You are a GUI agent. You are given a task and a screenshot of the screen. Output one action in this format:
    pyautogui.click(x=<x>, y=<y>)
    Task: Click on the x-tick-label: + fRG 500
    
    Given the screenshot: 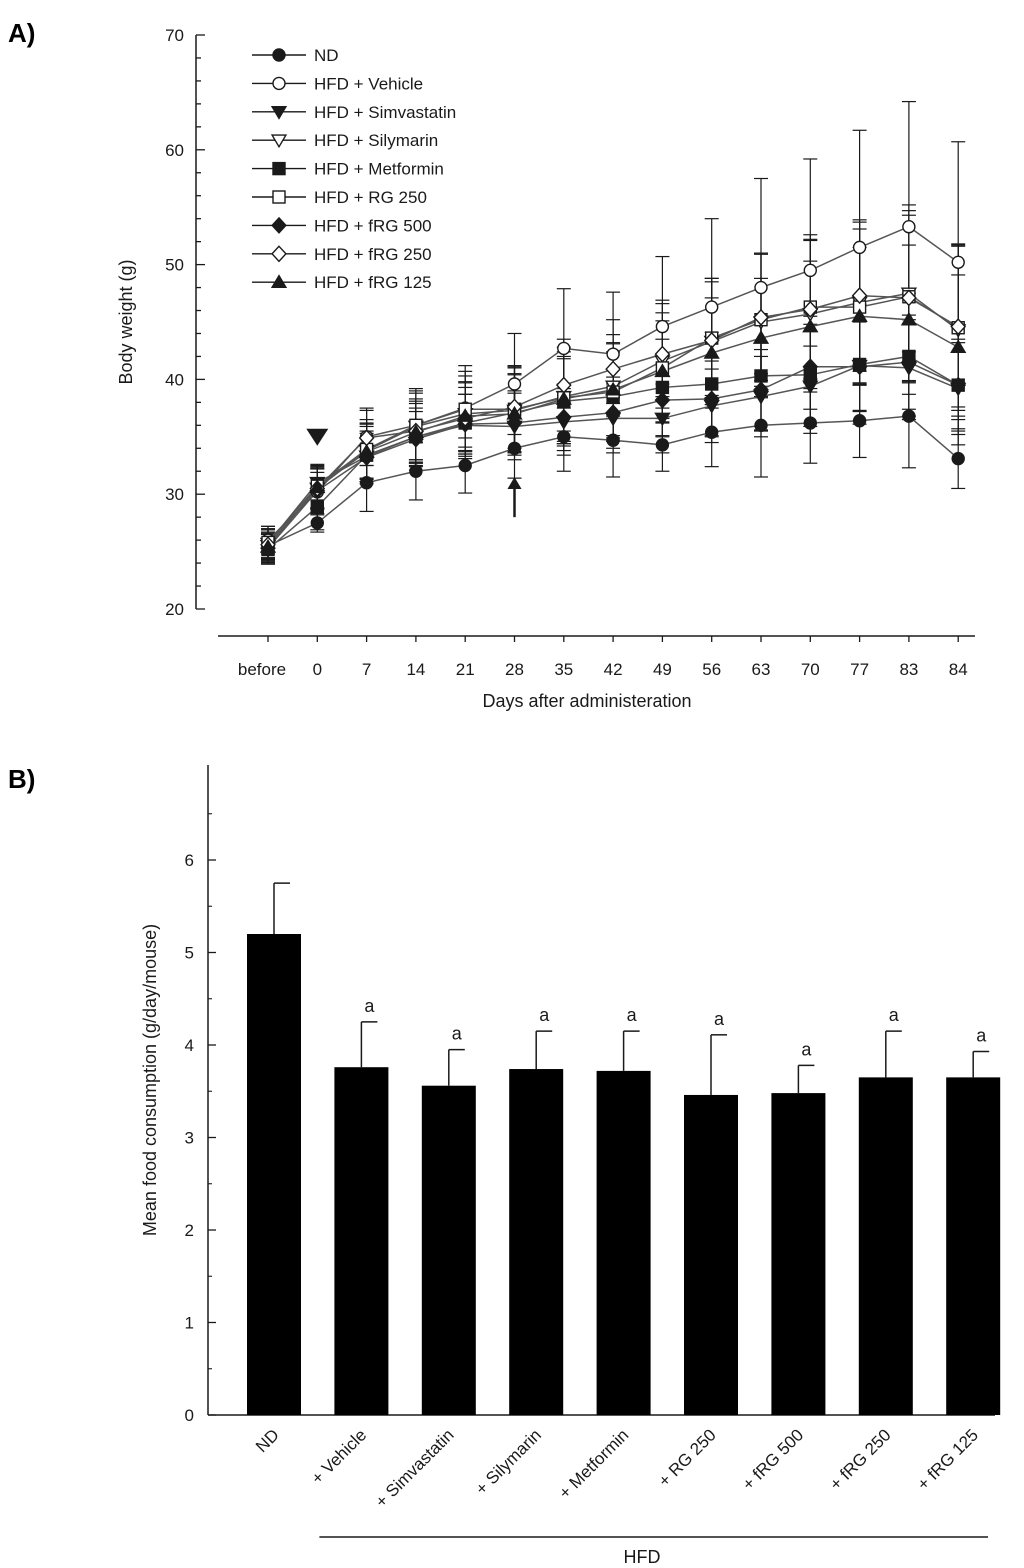 What is the action you would take?
    pyautogui.click(x=773, y=1459)
    